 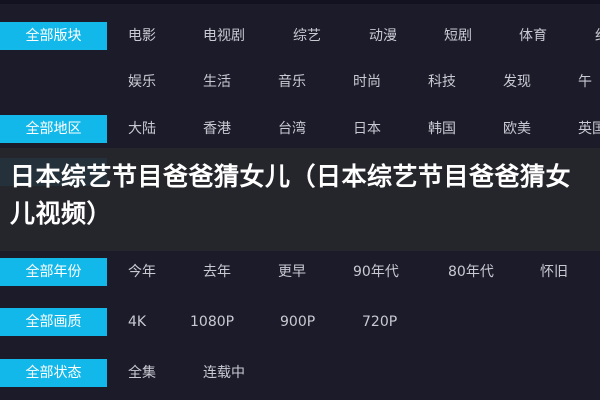 I want to click on filter-option: 更早, so click(x=292, y=272).